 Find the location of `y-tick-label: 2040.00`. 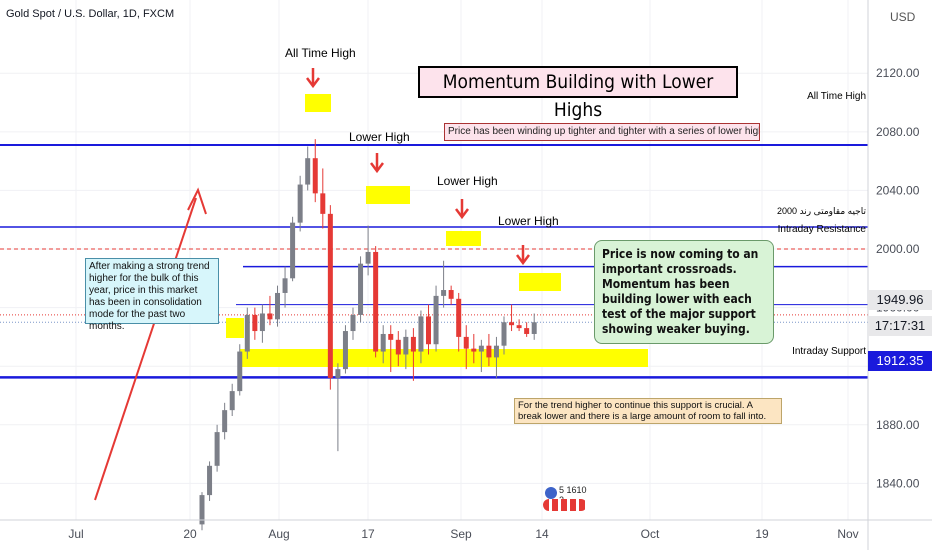

y-tick-label: 2040.00 is located at coordinates (898, 190).